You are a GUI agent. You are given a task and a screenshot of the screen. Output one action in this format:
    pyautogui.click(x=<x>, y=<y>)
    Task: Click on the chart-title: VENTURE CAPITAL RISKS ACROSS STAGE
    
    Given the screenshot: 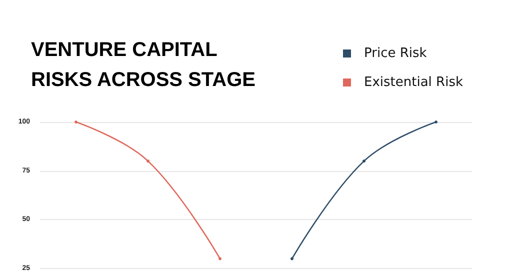 What is the action you would take?
    pyautogui.click(x=143, y=65)
    